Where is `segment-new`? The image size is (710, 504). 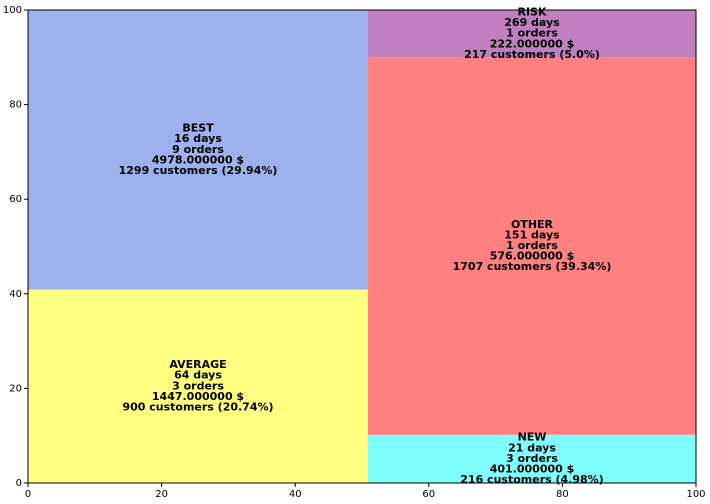
segment-new is located at coordinates (532, 458).